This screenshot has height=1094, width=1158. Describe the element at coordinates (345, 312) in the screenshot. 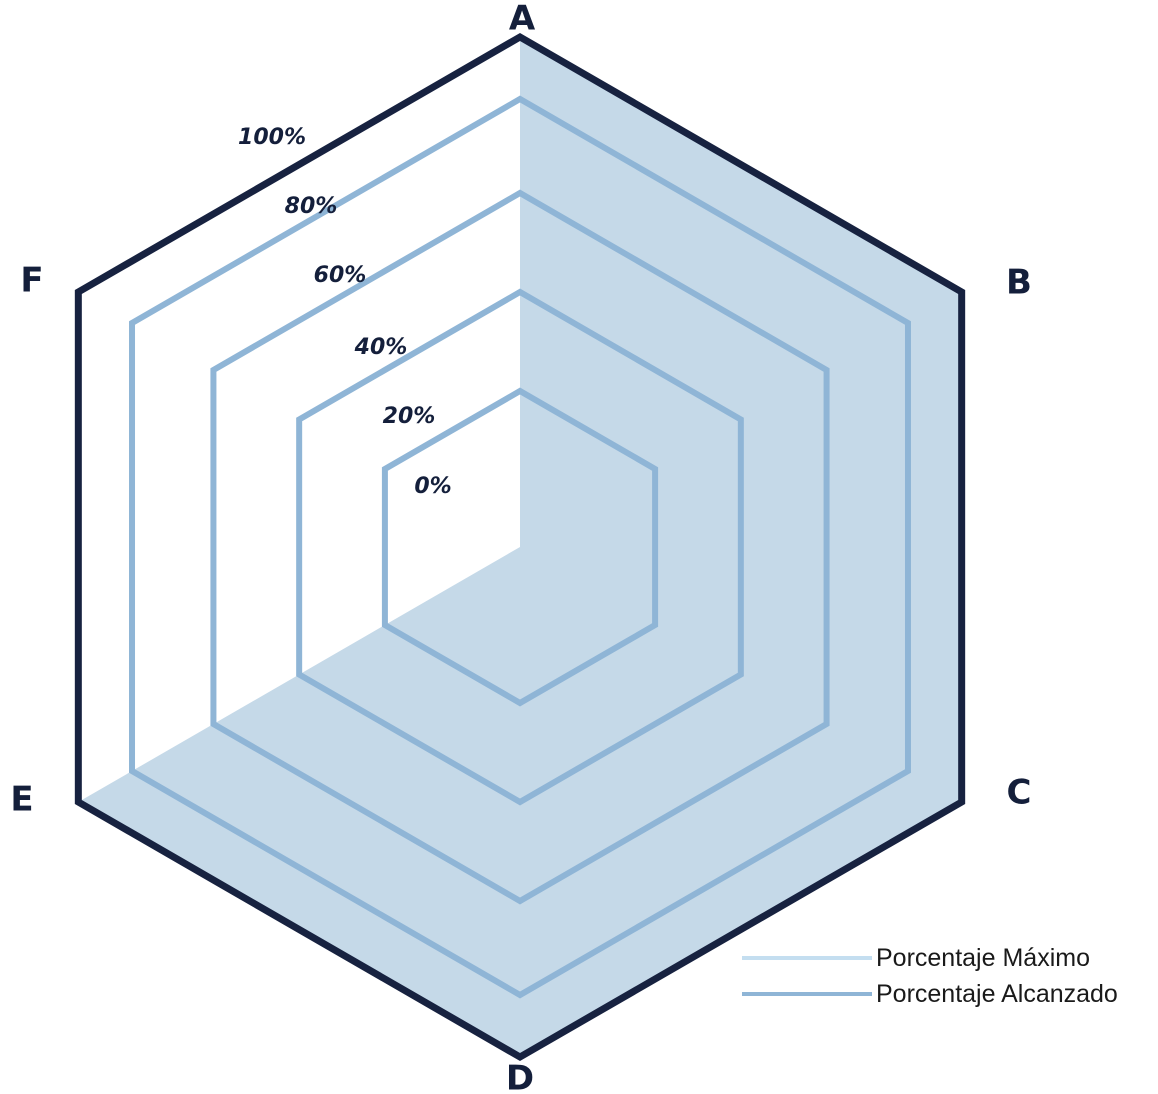

I see `tick-label-layer: 0% 20% 40% 60% 80% 100%` at that location.